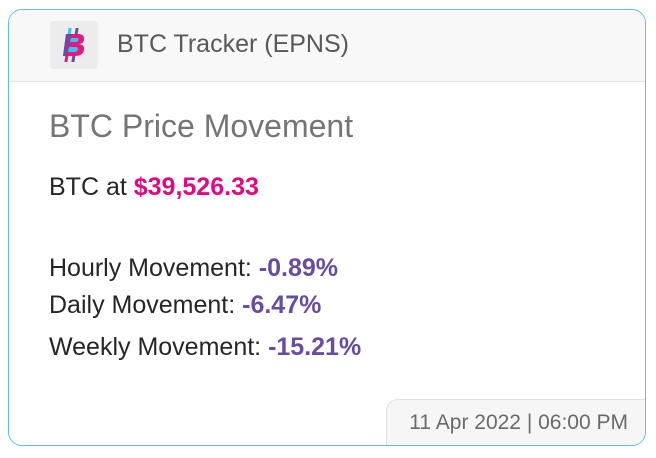 Image resolution: width=656 pixels, height=458 pixels. Describe the element at coordinates (201, 126) in the screenshot. I see `notification-title: BTC Price Movement` at that location.